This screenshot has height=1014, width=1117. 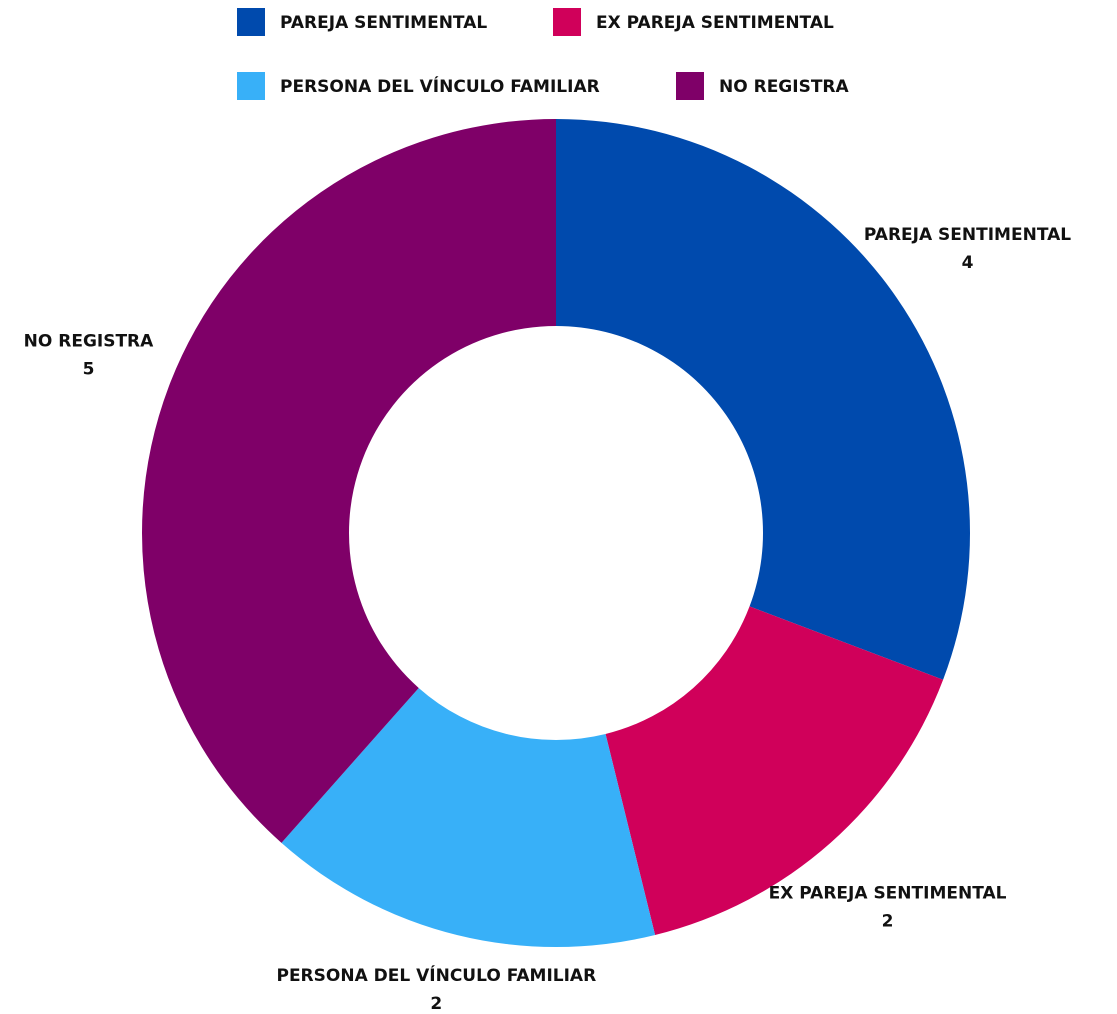 I want to click on slice-value: 4, so click(x=968, y=263).